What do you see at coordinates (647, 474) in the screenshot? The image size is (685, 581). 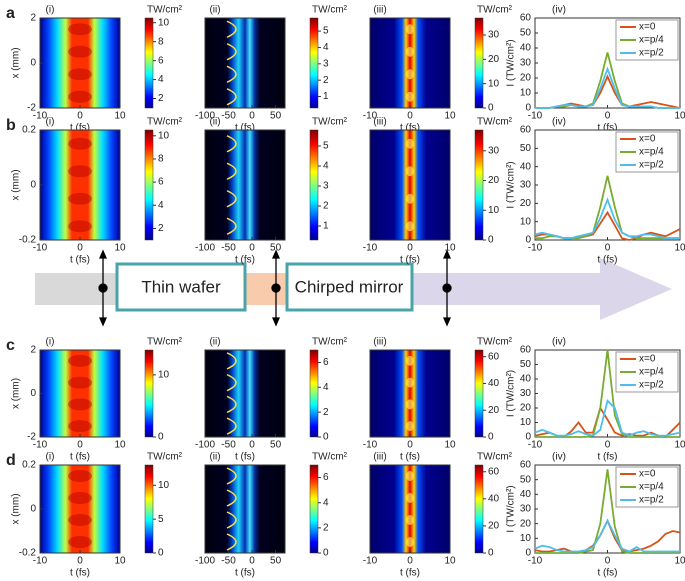 I see `legend-label: x=0` at bounding box center [647, 474].